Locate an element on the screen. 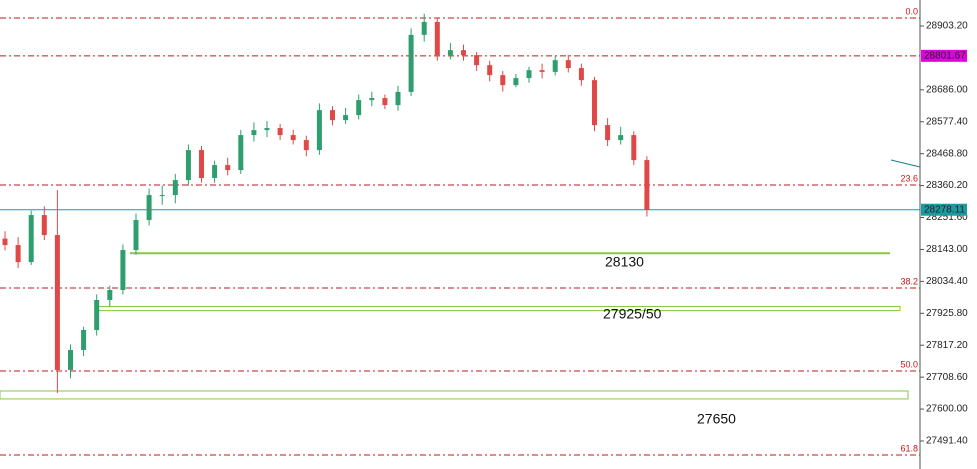 This screenshot has height=469, width=977. y-tick-label: 28251.60 is located at coordinates (947, 217).